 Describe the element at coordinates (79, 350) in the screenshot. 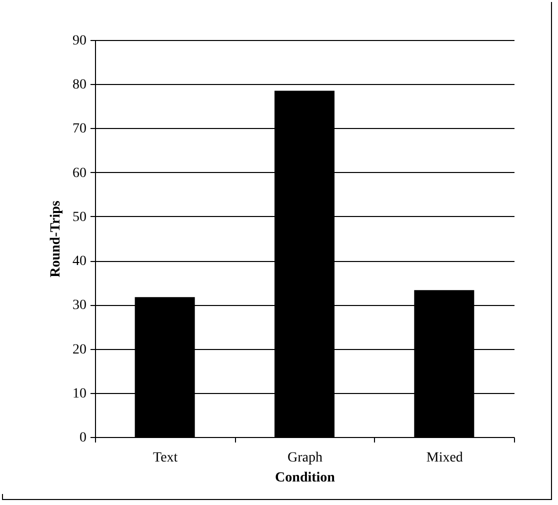

I see `y-tick-label: 20` at that location.